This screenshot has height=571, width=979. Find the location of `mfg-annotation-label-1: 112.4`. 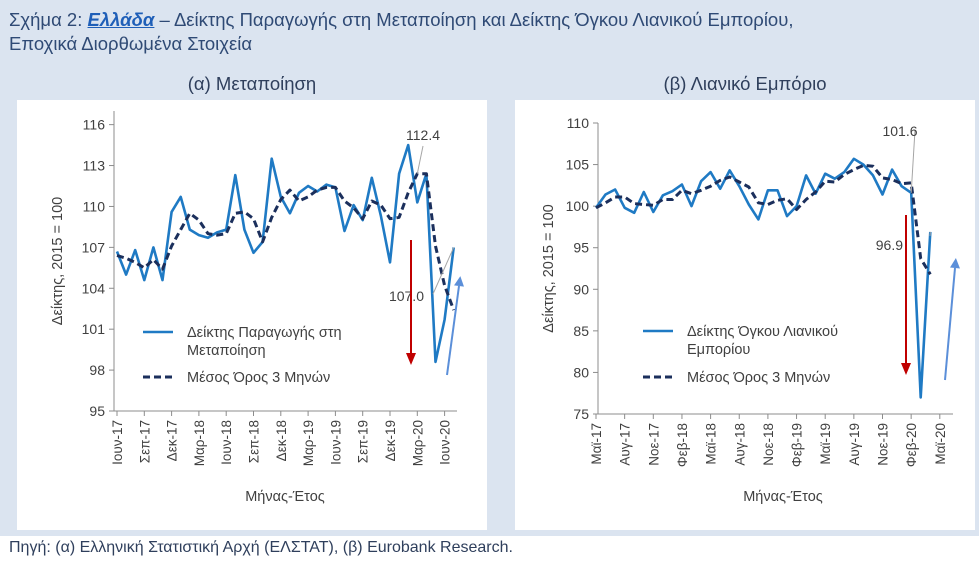

mfg-annotation-label-1: 112.4 is located at coordinates (423, 135).